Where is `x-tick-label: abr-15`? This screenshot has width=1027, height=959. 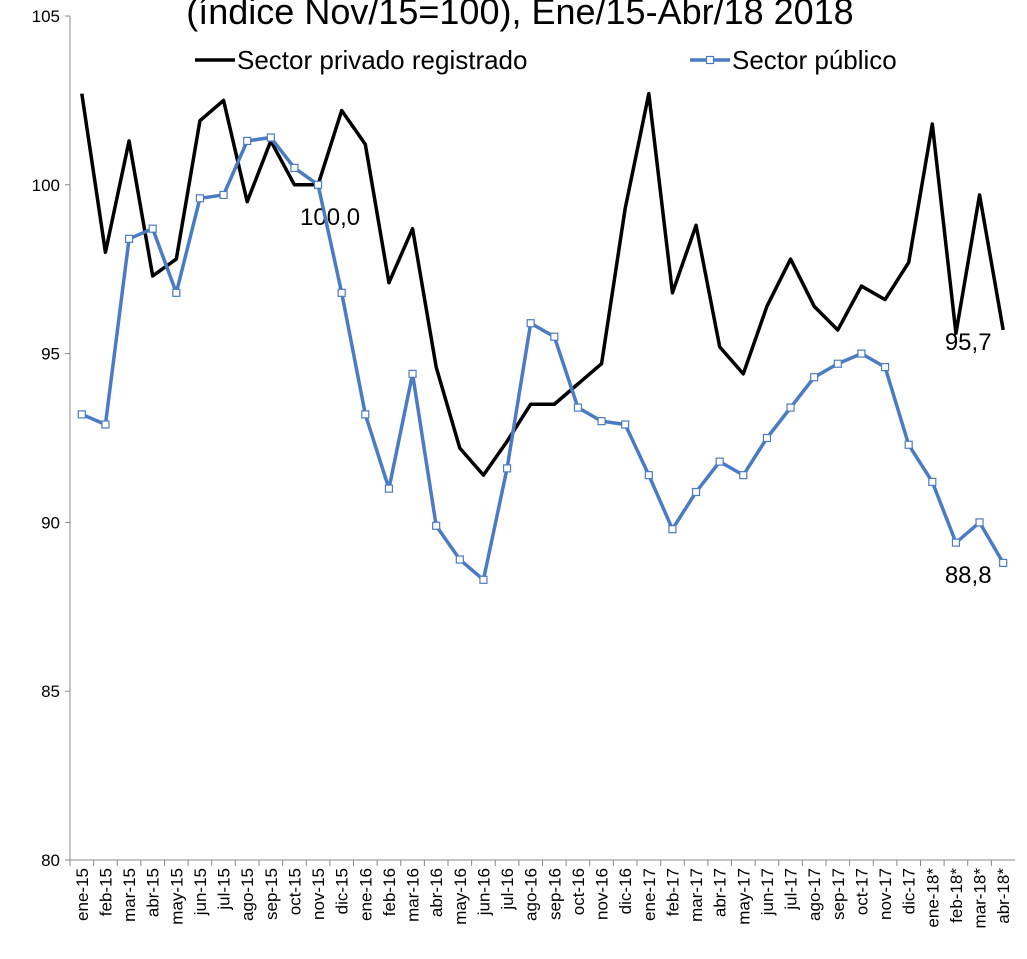 x-tick-label: abr-15 is located at coordinates (153, 892).